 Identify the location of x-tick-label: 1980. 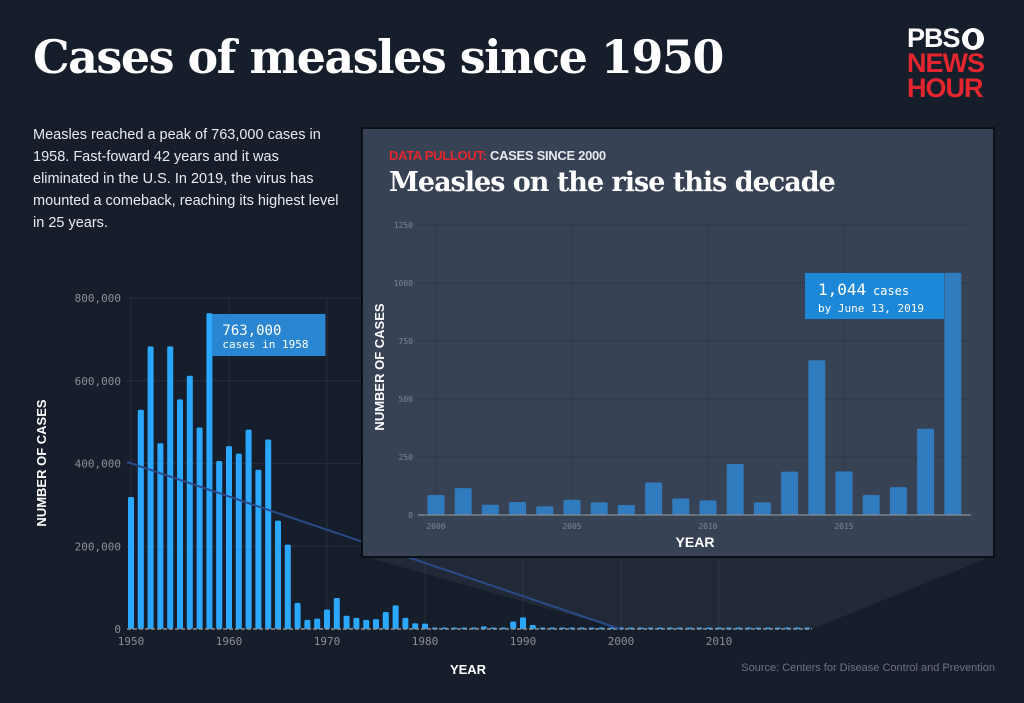
(425, 641).